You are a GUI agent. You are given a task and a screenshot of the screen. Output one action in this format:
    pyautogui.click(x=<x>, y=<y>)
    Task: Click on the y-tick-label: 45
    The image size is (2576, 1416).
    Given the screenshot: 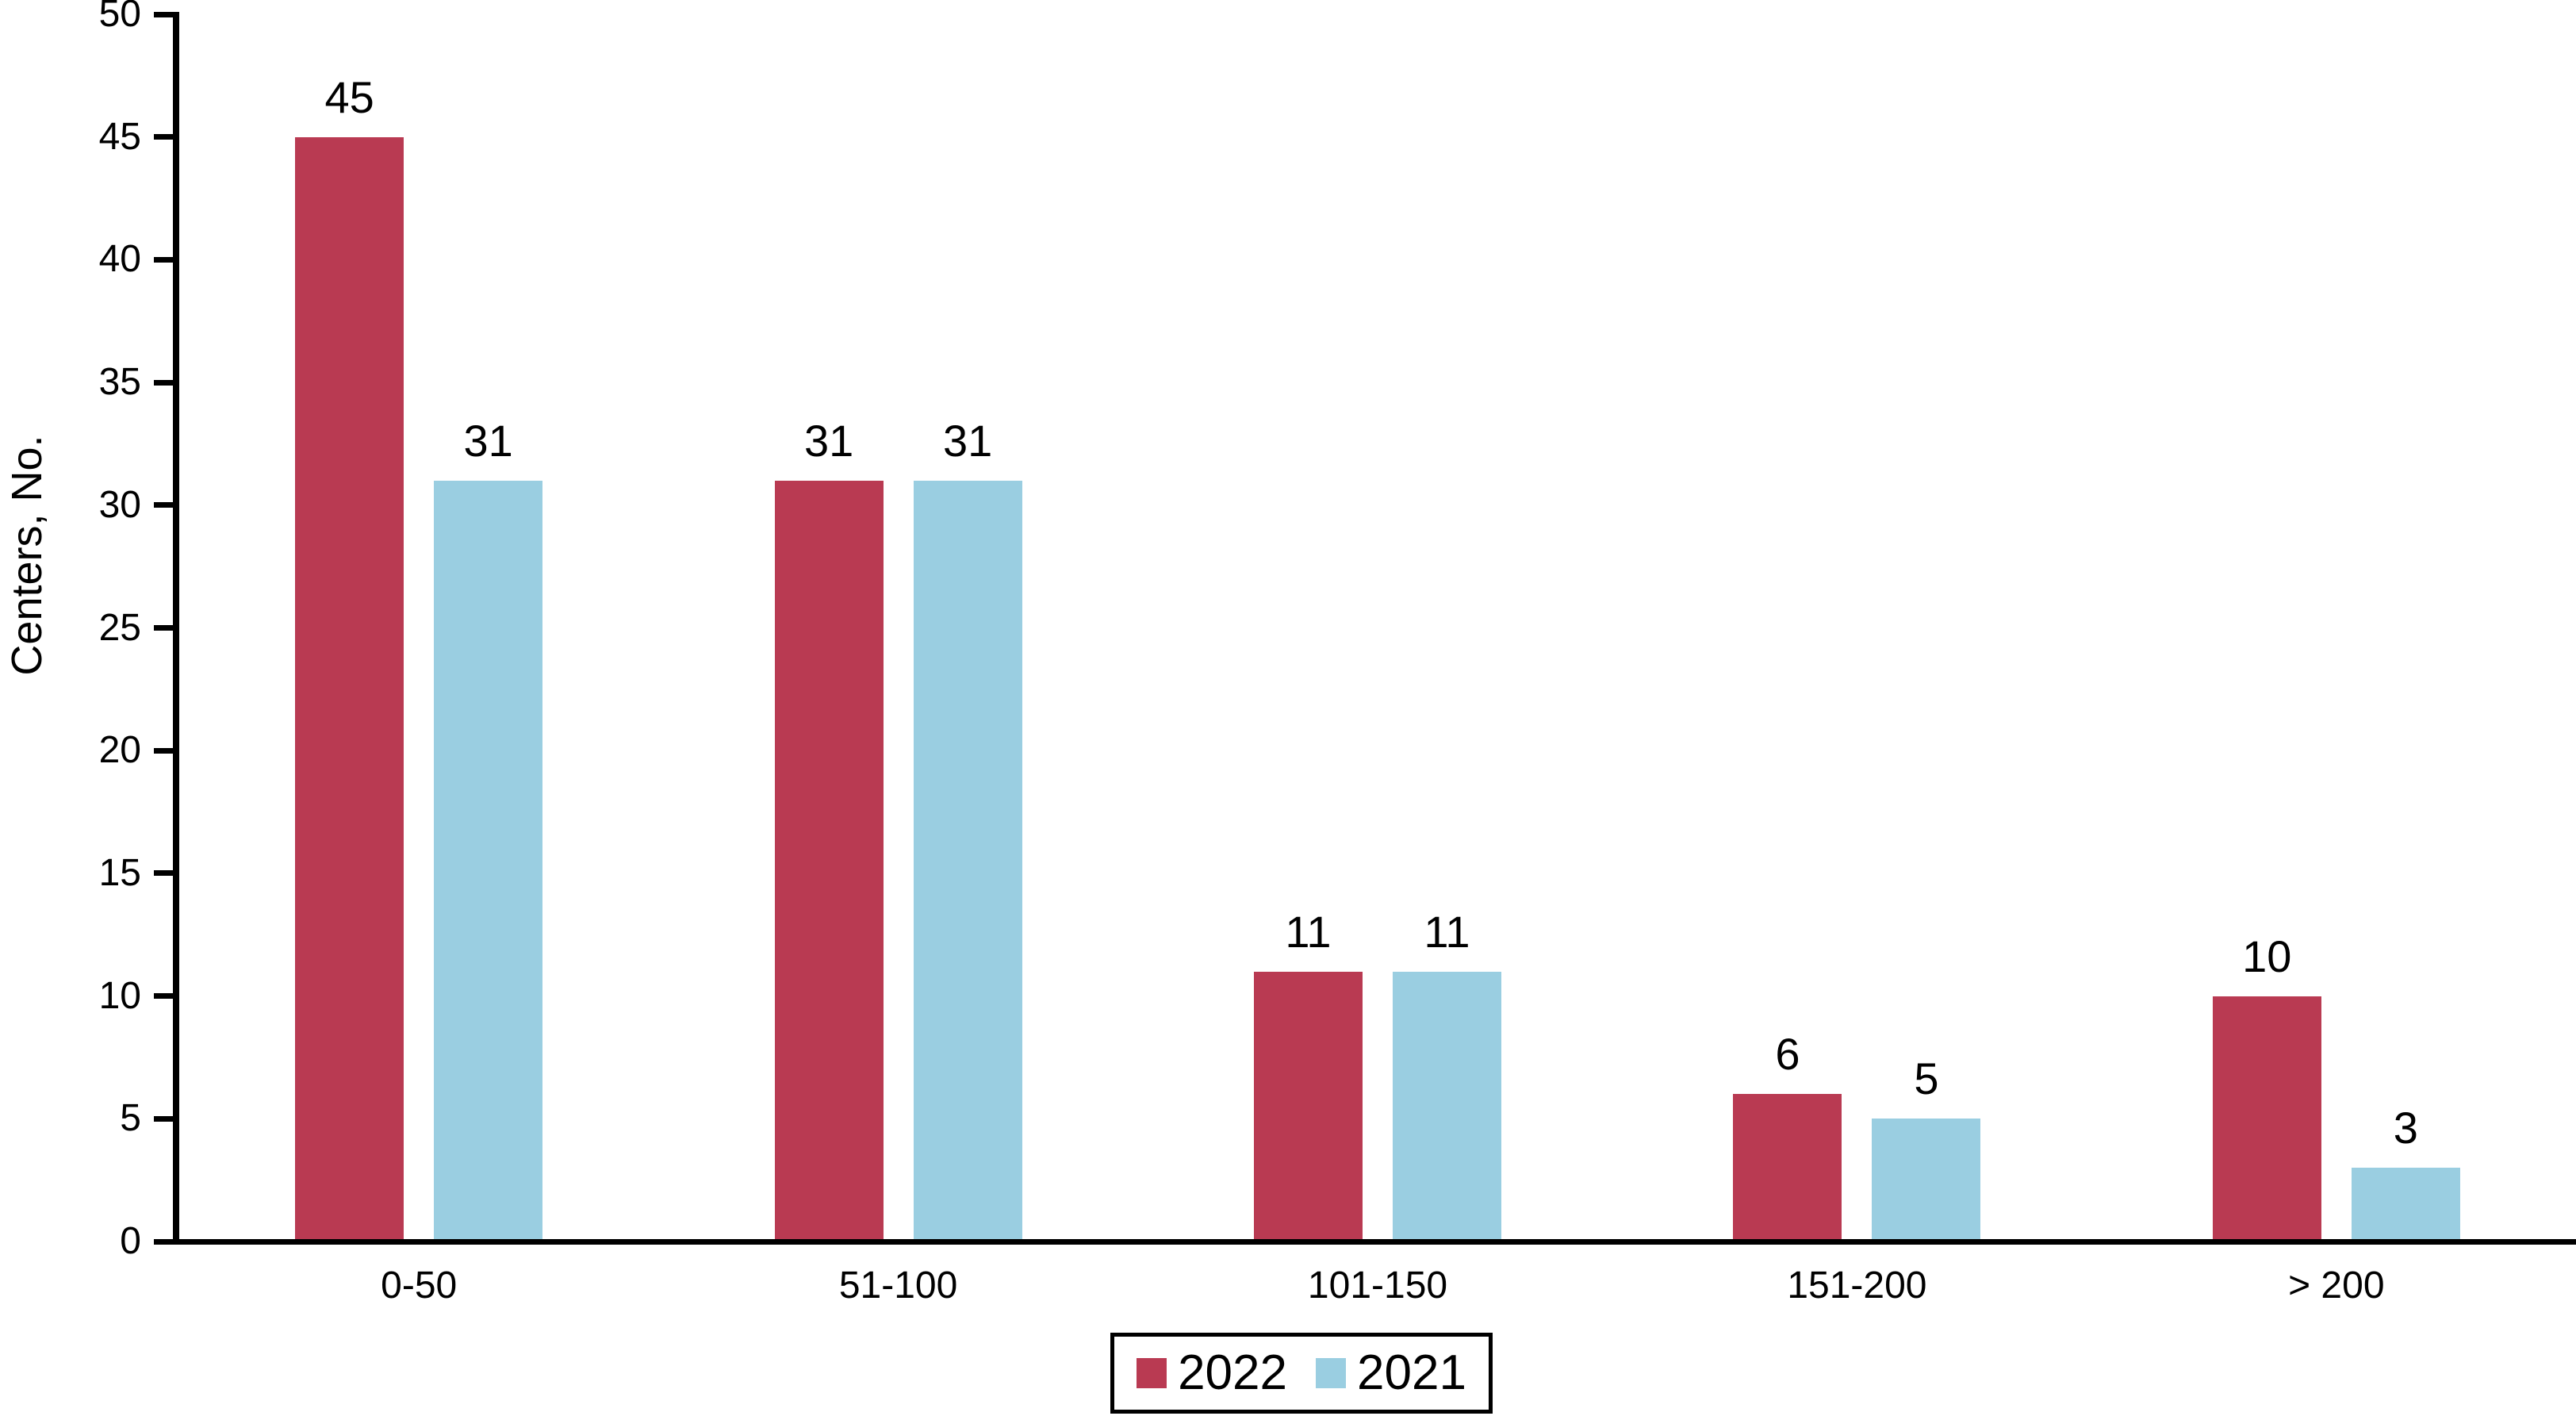 What is the action you would take?
    pyautogui.click(x=120, y=136)
    